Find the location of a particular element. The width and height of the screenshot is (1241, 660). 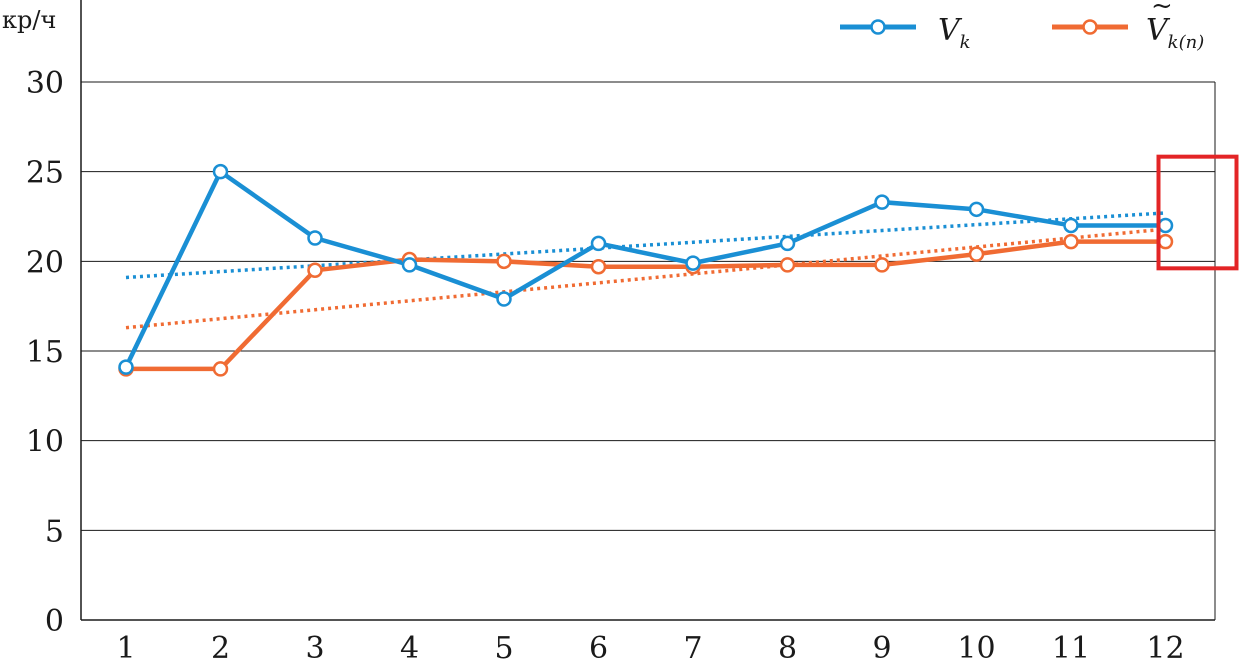

legend-label-subscript-2: k(n) is located at coordinates (1186, 42).